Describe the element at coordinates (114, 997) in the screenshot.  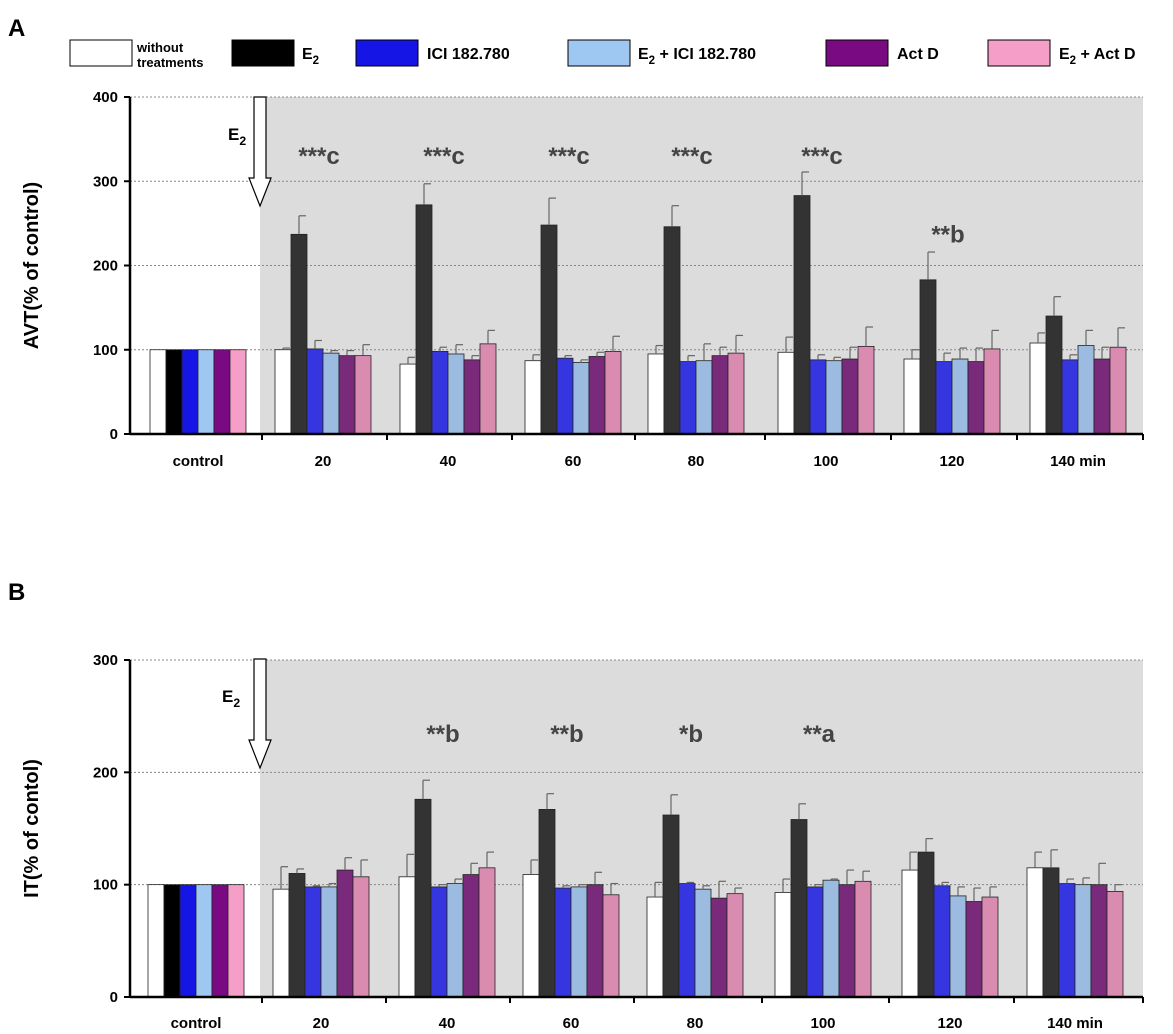
I see `y-tick-label: 0` at that location.